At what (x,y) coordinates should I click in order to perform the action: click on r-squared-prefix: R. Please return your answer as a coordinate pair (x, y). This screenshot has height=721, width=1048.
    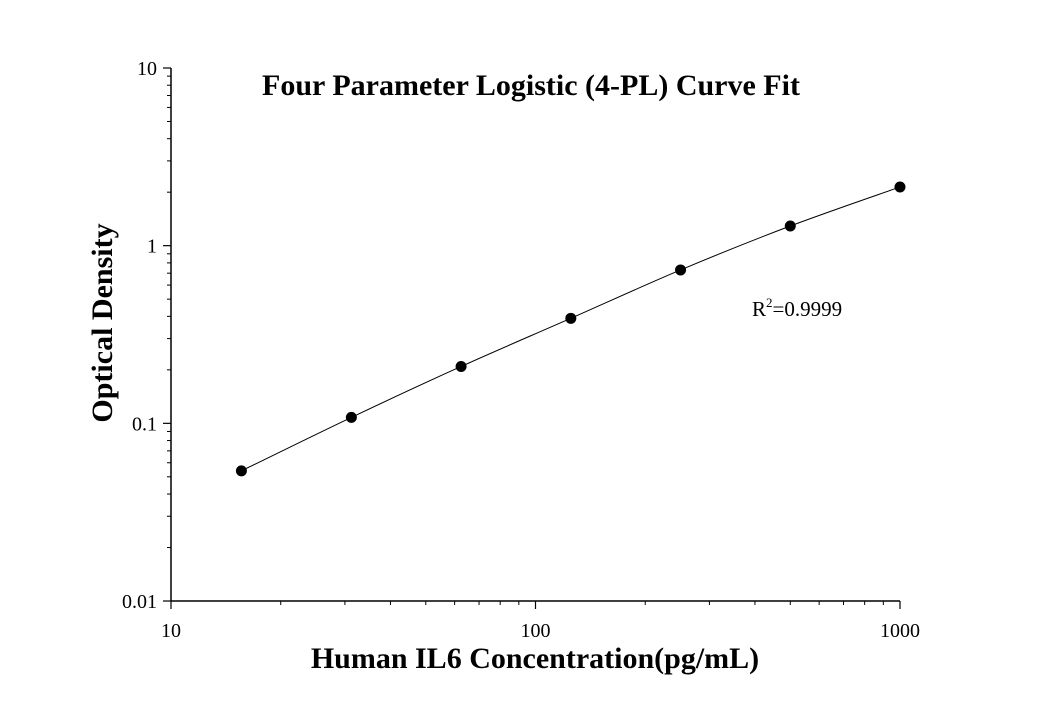
    Looking at the image, I should click on (759, 309).